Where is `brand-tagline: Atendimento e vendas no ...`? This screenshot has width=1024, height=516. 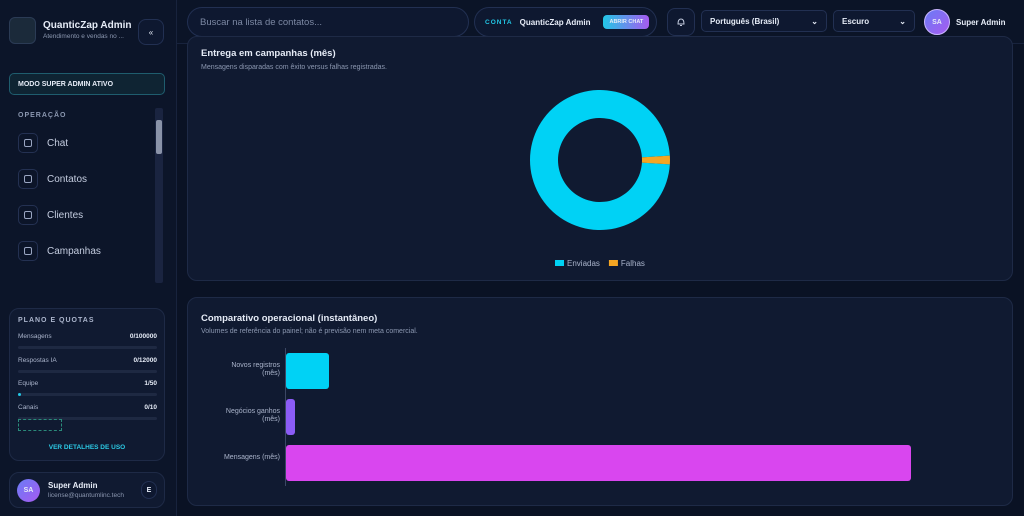 brand-tagline: Atendimento e vendas no ... is located at coordinates (83, 36).